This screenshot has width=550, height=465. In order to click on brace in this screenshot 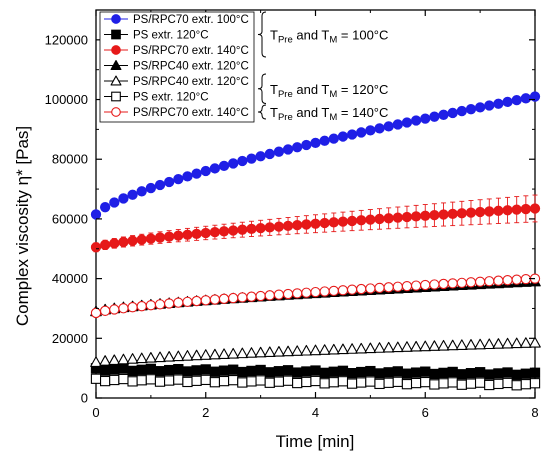, I will do `click(262, 34)`.